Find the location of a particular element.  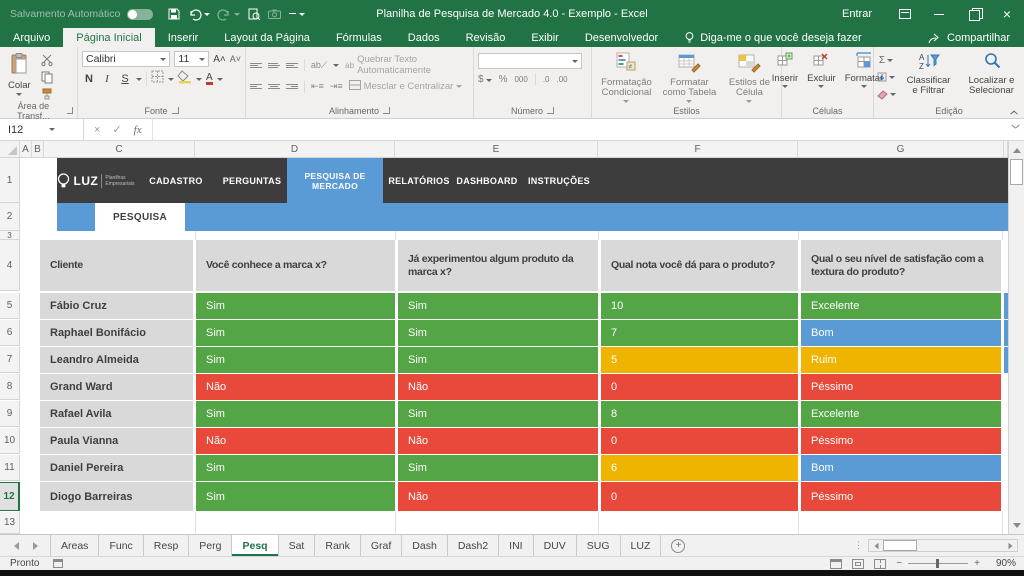

format-cells-button: Formatar is located at coordinates (864, 70).